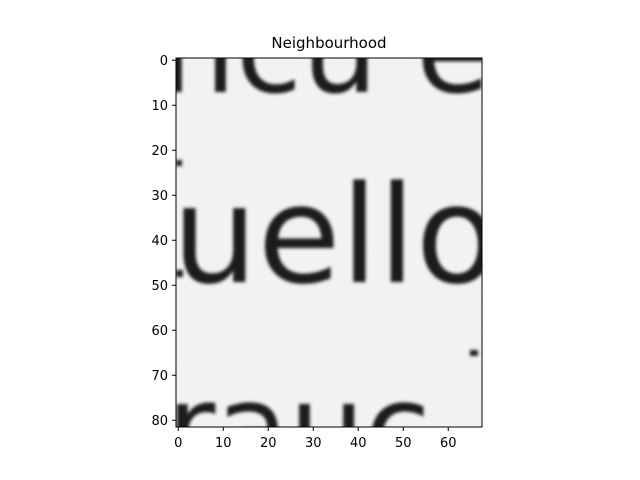 The height and width of the screenshot is (480, 640). I want to click on x-tick: 10, so click(223, 439).